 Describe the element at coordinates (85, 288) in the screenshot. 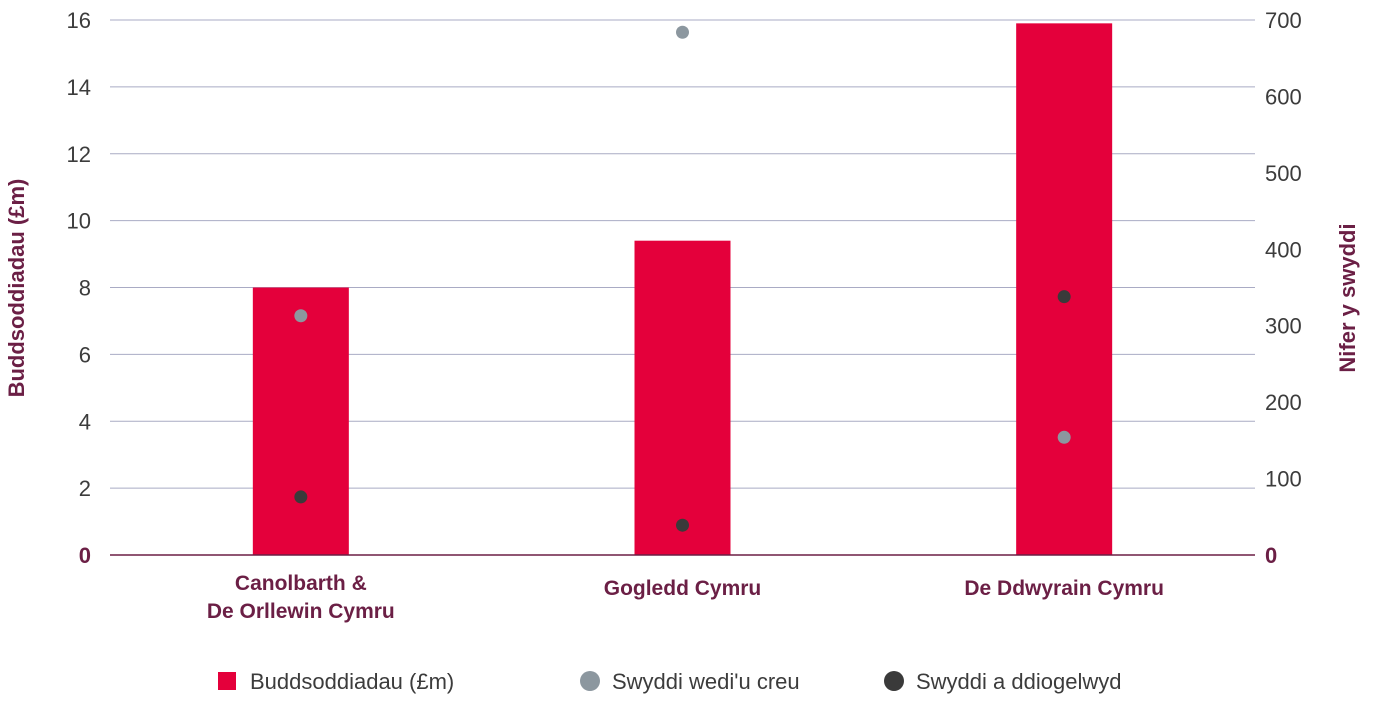

I see `left-tick-label: 8` at that location.